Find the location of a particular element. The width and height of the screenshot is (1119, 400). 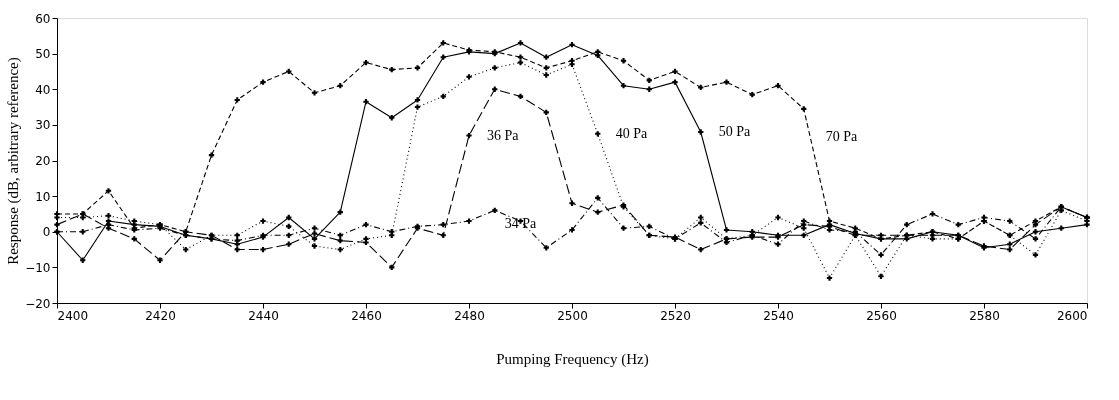

x-axis-title: Pumping Frequency (Hz) is located at coordinates (572, 359).